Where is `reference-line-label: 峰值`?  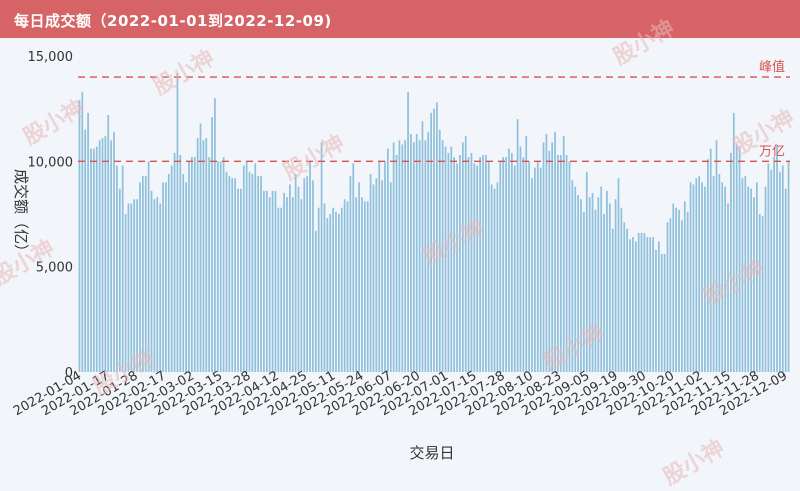
reference-line-label: 峰值 is located at coordinates (772, 67).